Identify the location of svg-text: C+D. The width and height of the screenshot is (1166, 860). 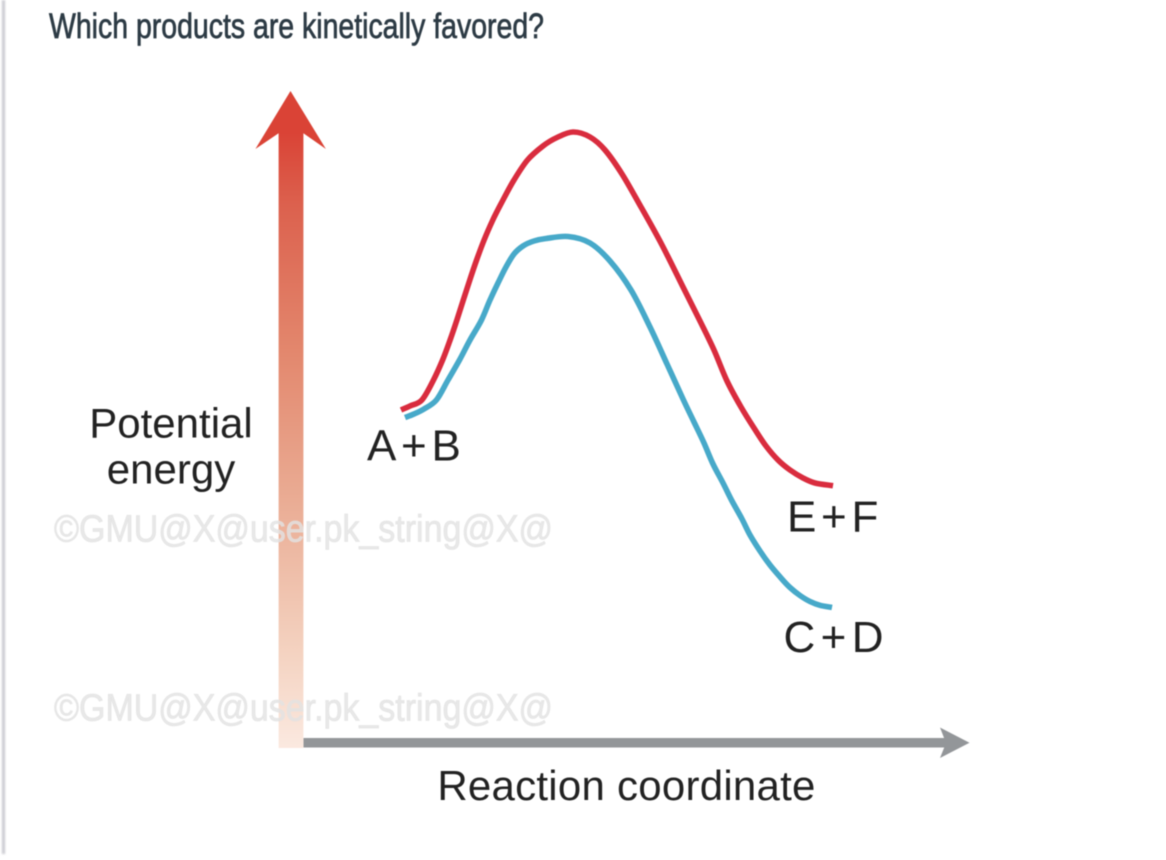
(836, 637).